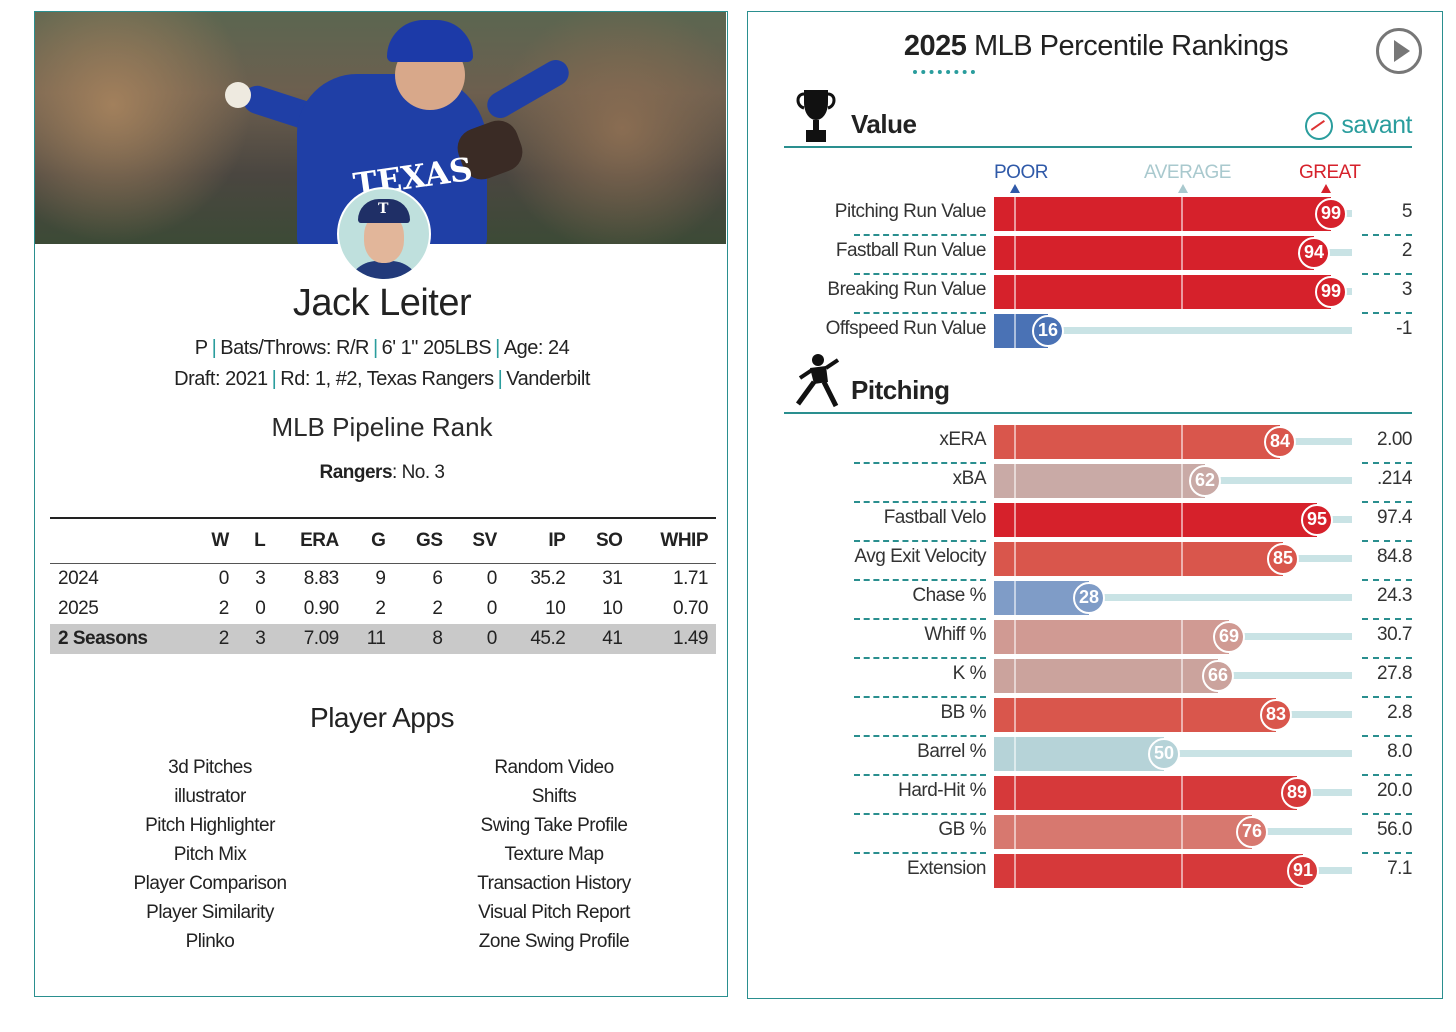  I want to click on metric-label: Barrel %, so click(951, 751).